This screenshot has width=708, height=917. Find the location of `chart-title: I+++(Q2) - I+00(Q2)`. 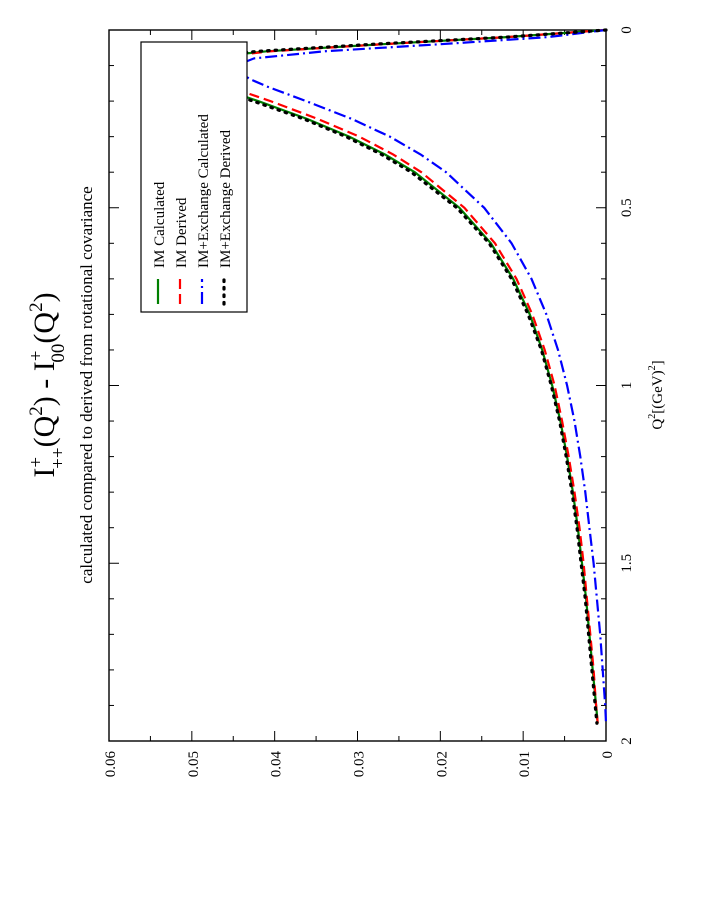

chart-title: I+++(Q2) - I+00(Q2) is located at coordinates (47, 384).